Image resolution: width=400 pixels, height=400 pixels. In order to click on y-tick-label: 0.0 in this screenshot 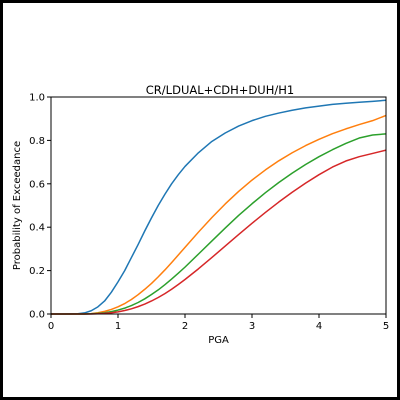, I will do `click(37, 315)`.